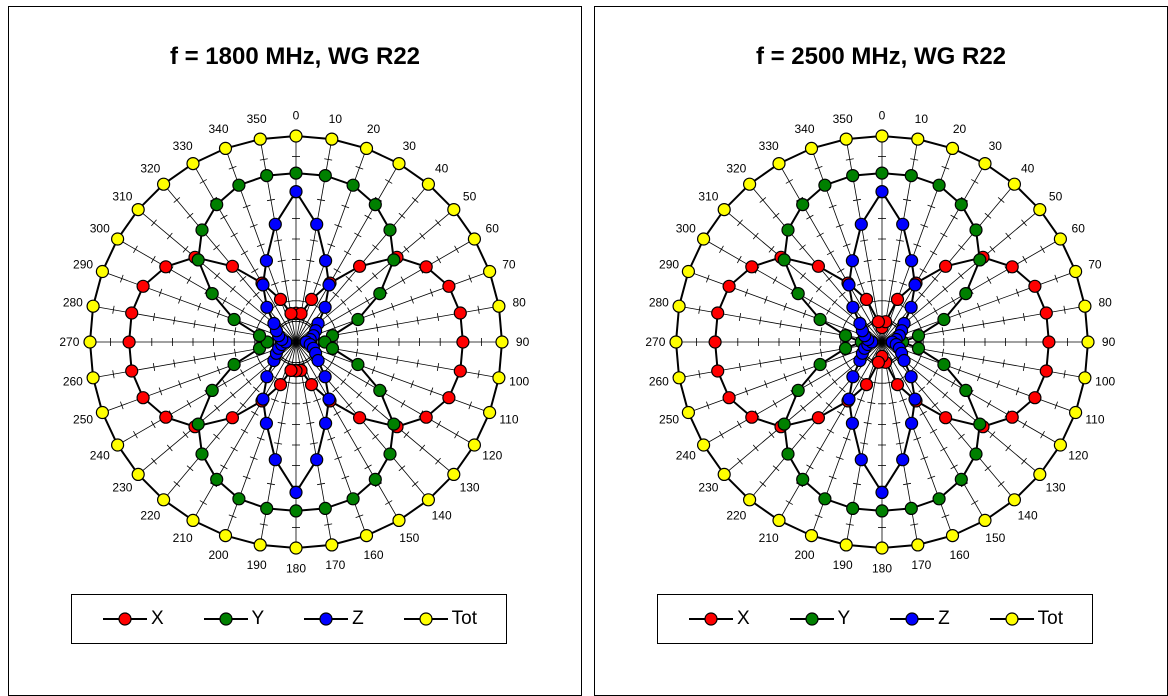 Image resolution: width=1168 pixels, height=696 pixels. What do you see at coordinates (996, 146) in the screenshot?
I see `angle-label: 30` at bounding box center [996, 146].